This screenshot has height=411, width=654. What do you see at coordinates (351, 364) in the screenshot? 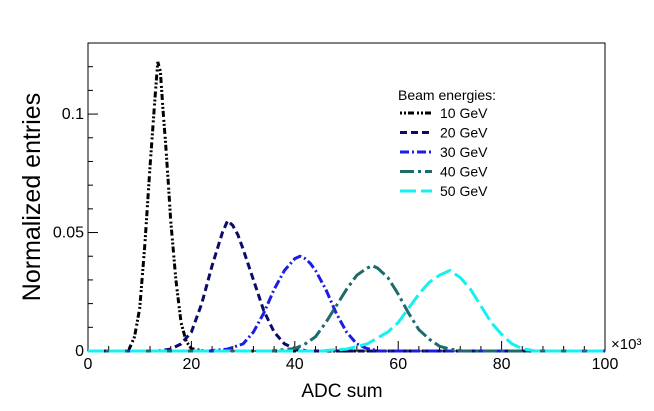
I see `x-tick-labels: 0 20 40 60 80 100` at bounding box center [351, 364].